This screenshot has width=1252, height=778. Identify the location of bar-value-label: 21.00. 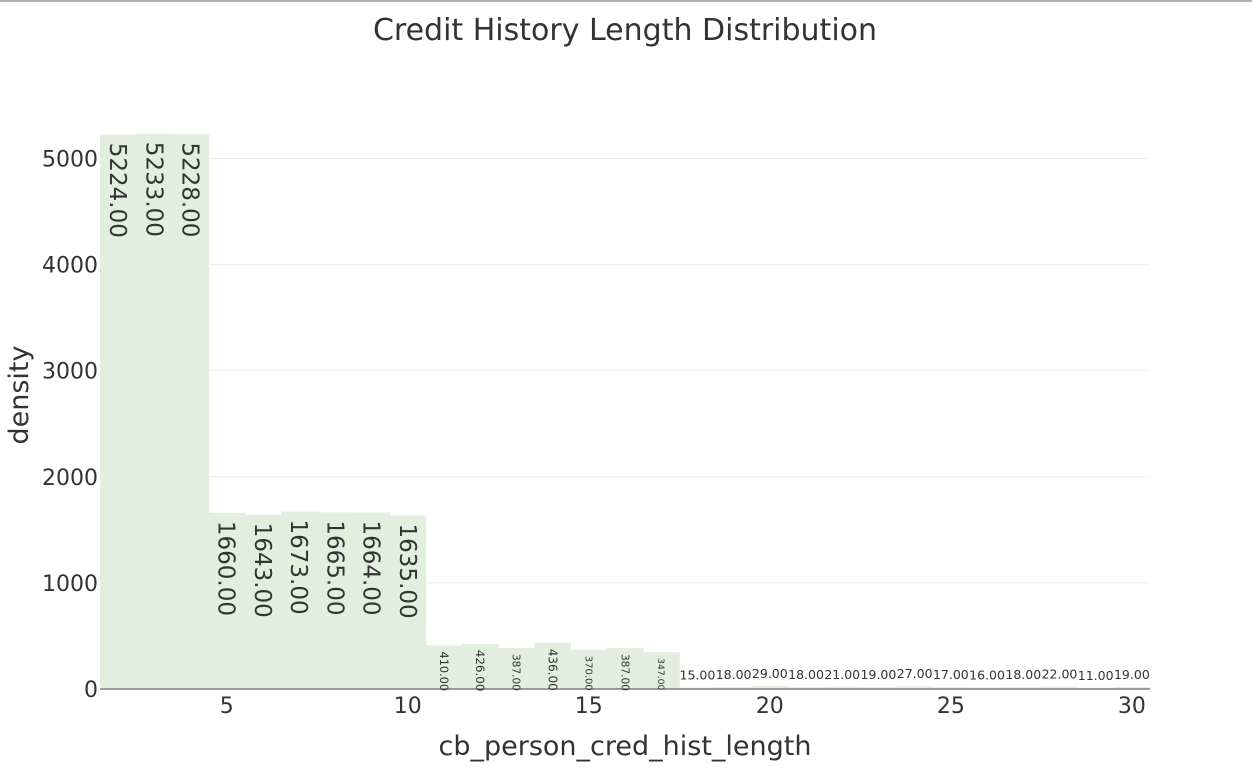
(842, 674).